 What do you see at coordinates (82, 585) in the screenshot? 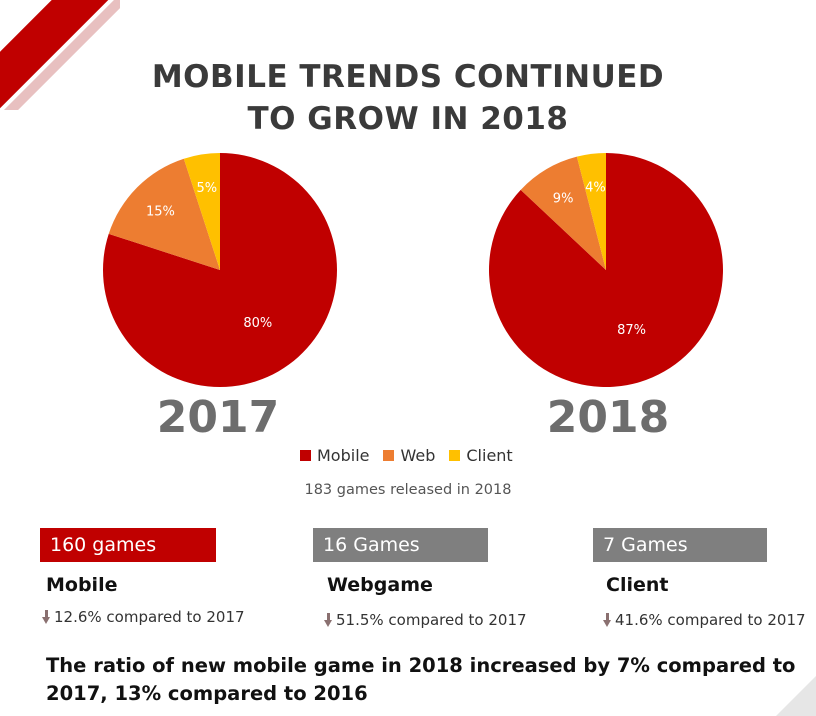
I see `mobile-label: Mobile` at bounding box center [82, 585].